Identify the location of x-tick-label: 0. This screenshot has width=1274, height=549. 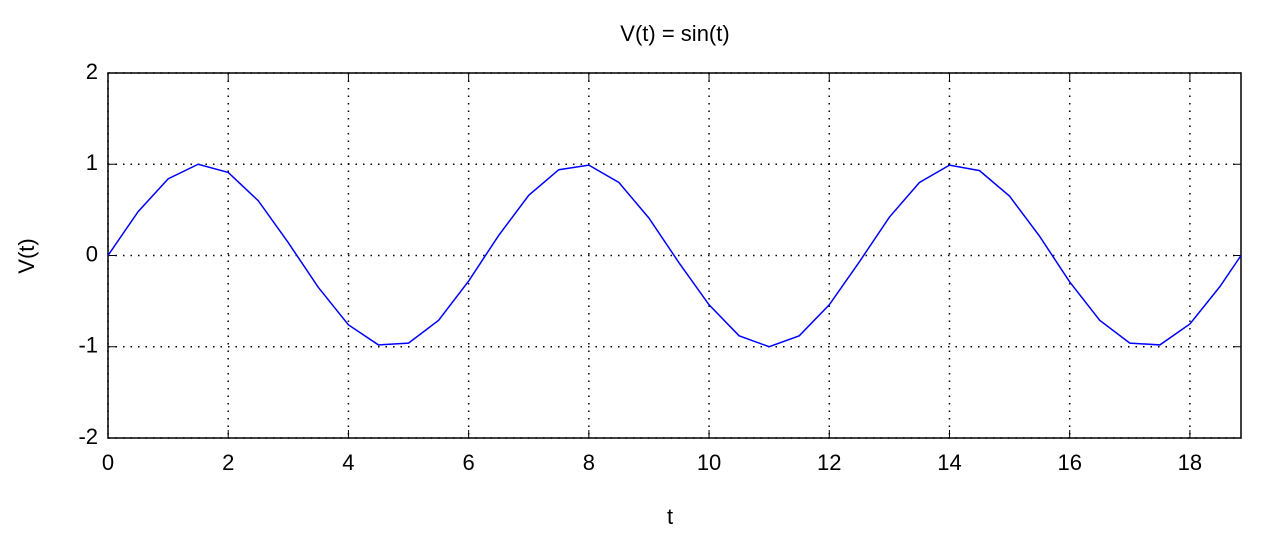
(108, 462).